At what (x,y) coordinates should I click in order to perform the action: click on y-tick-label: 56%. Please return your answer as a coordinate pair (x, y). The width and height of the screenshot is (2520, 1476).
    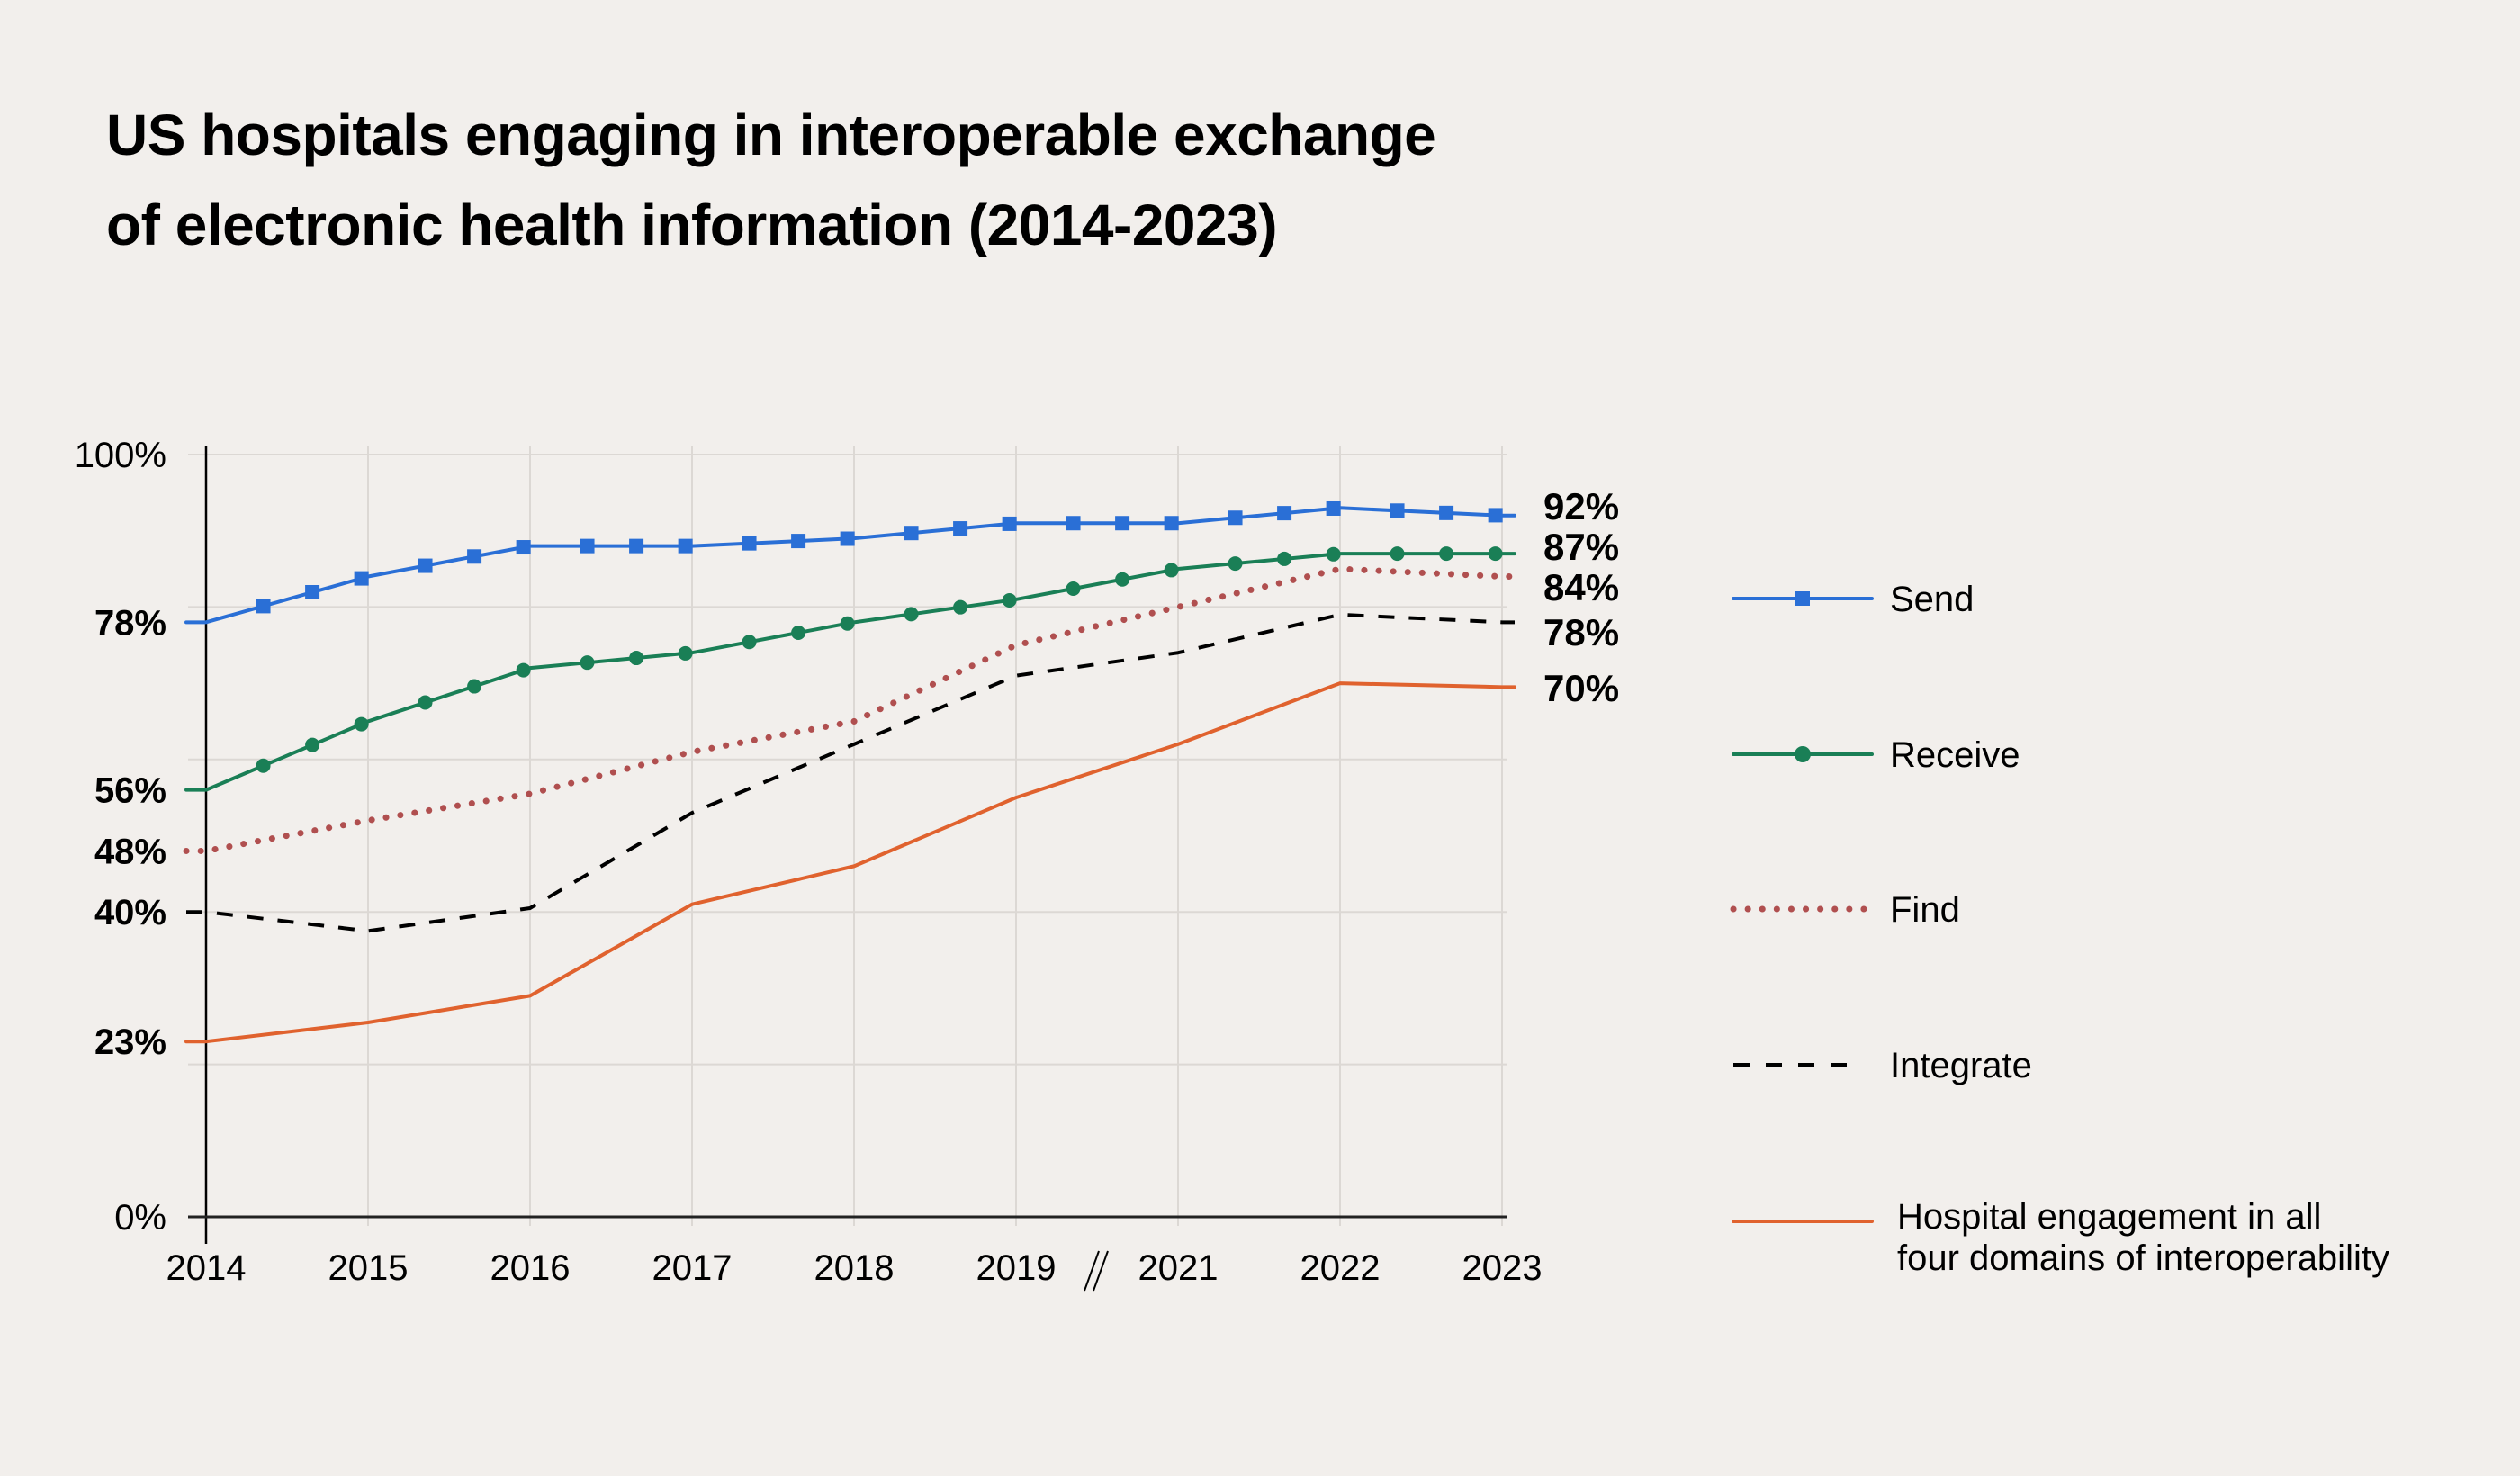
    Looking at the image, I should click on (130, 791).